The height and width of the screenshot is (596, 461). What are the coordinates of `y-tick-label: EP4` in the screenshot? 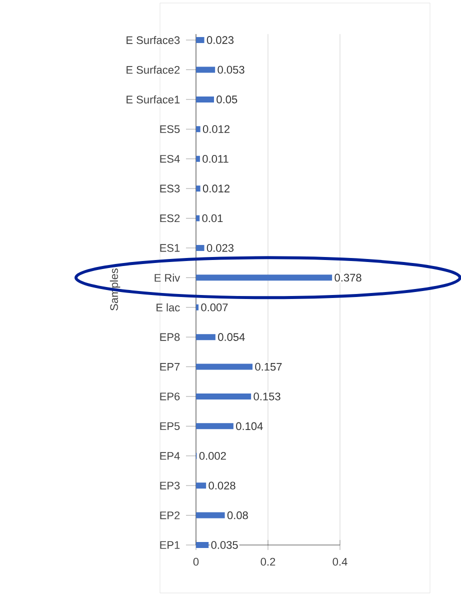 It's located at (170, 456).